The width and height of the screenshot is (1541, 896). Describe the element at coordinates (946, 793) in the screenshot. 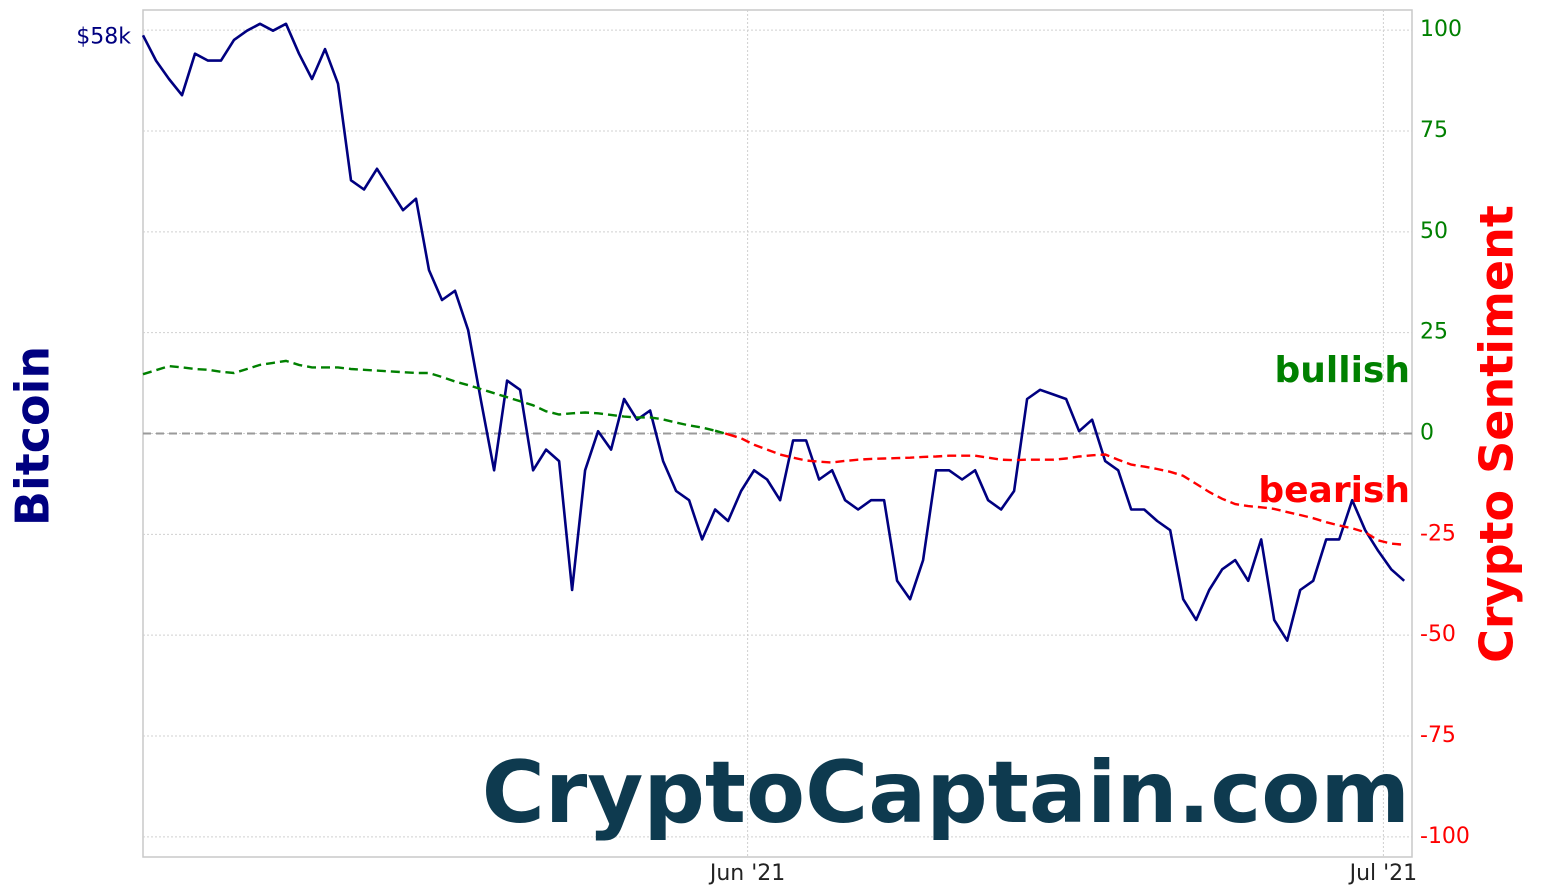

I see `watermark: CryptoCaptain.com` at that location.